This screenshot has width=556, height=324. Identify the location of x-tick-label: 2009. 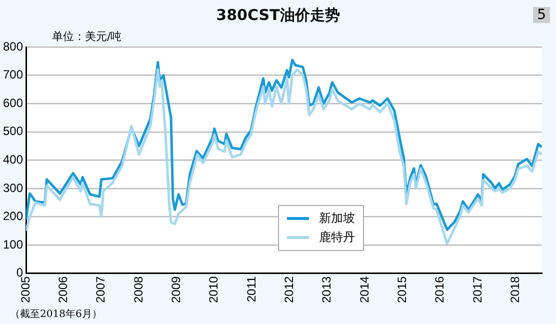
(175, 290).